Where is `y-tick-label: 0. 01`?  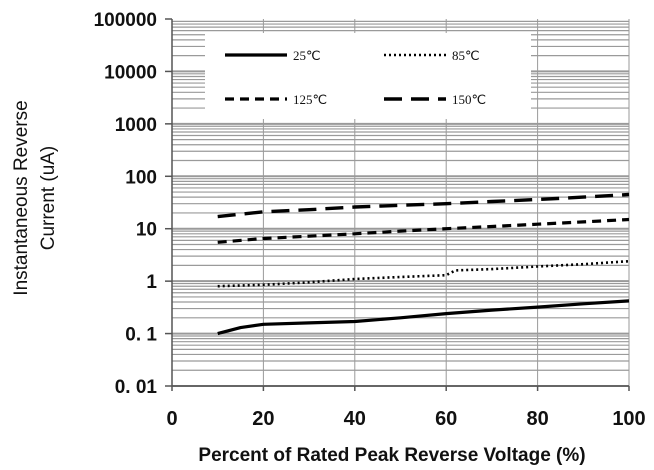 y-tick-label: 0. 01 is located at coordinates (136, 387).